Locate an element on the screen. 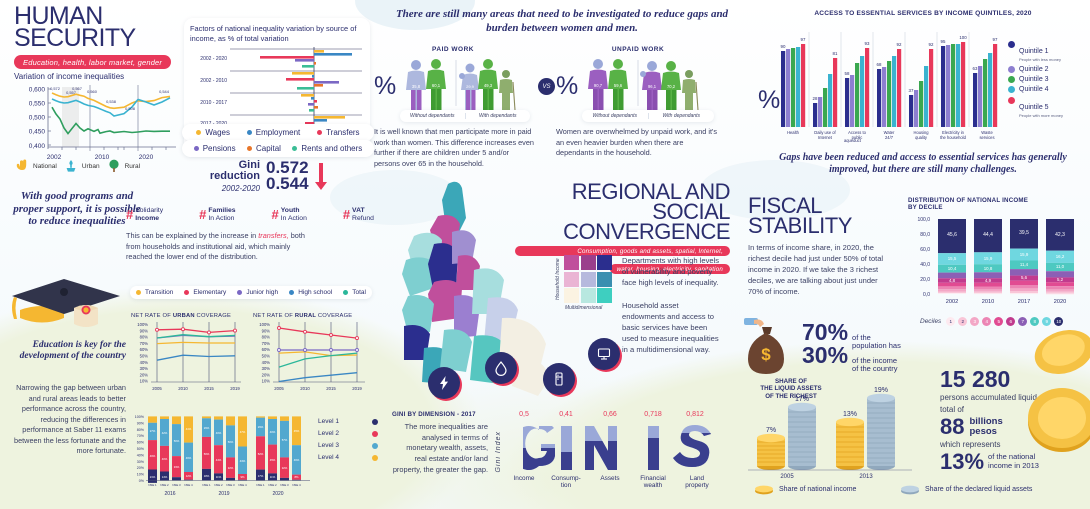  svg-text: 40,0 is located at coordinates (925, 265).